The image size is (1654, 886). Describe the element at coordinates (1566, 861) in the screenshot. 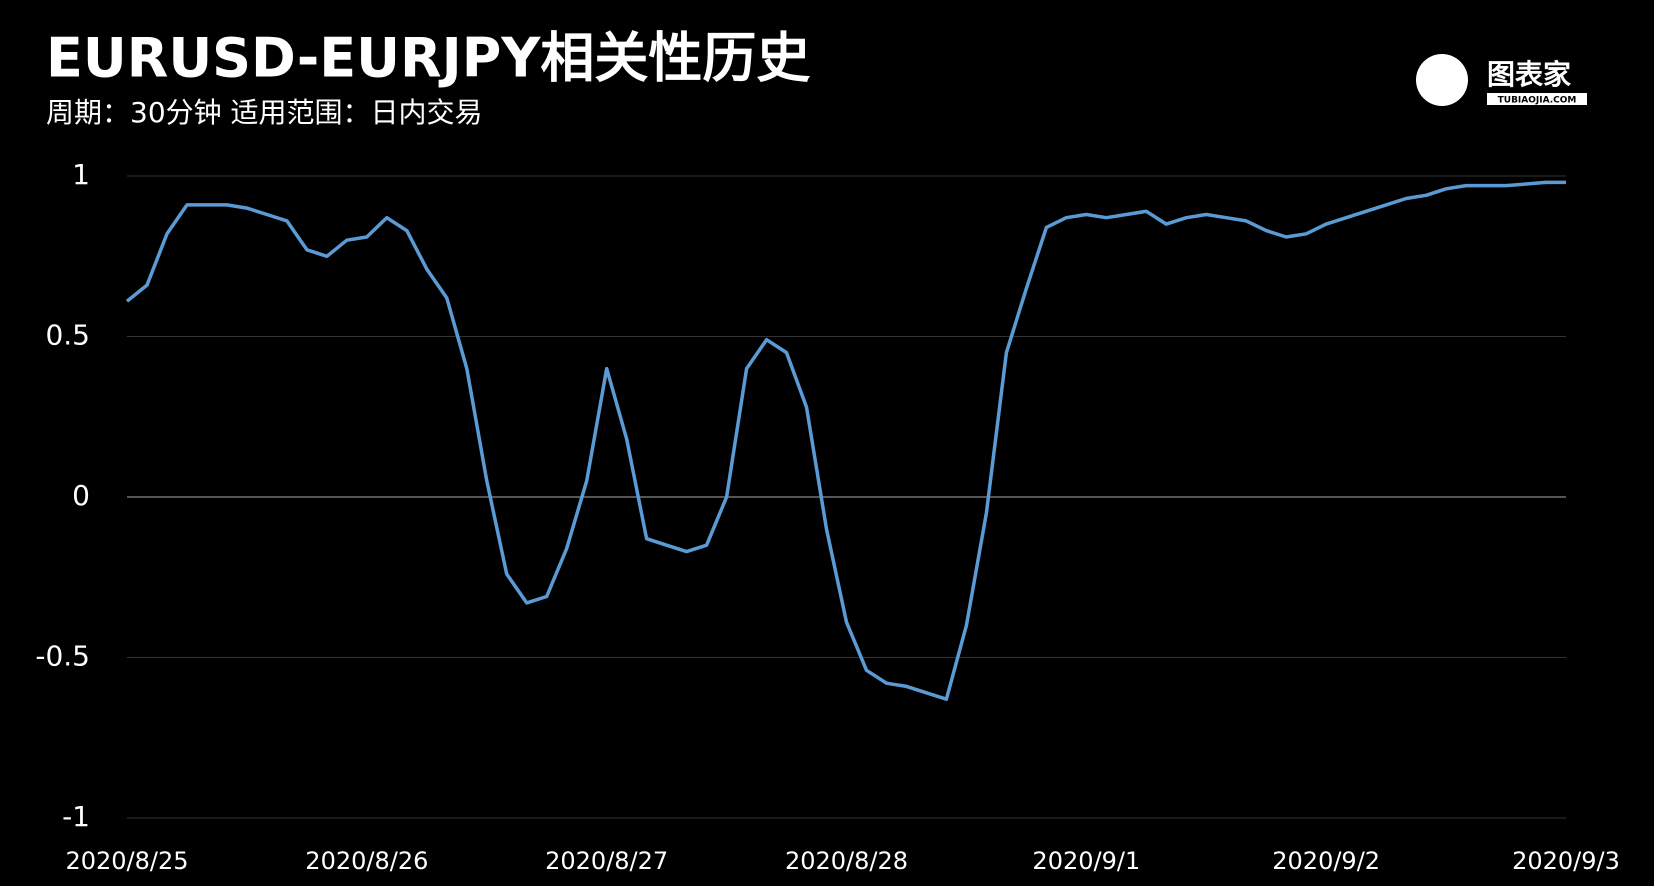

I see `x-tick-label: 2020/9/3` at that location.